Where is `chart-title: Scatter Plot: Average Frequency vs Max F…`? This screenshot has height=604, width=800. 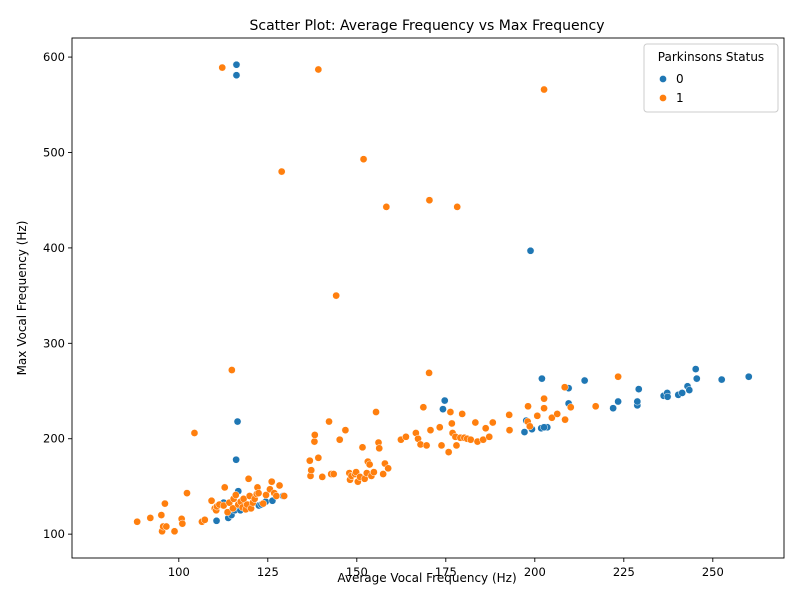 chart-title: Scatter Plot: Average Frequency vs Max F… is located at coordinates (427, 26).